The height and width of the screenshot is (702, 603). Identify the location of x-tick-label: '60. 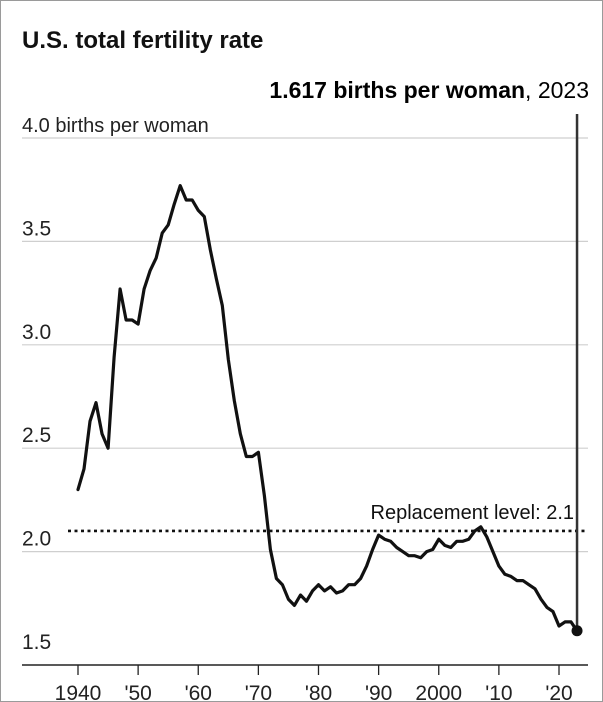
(198, 692).